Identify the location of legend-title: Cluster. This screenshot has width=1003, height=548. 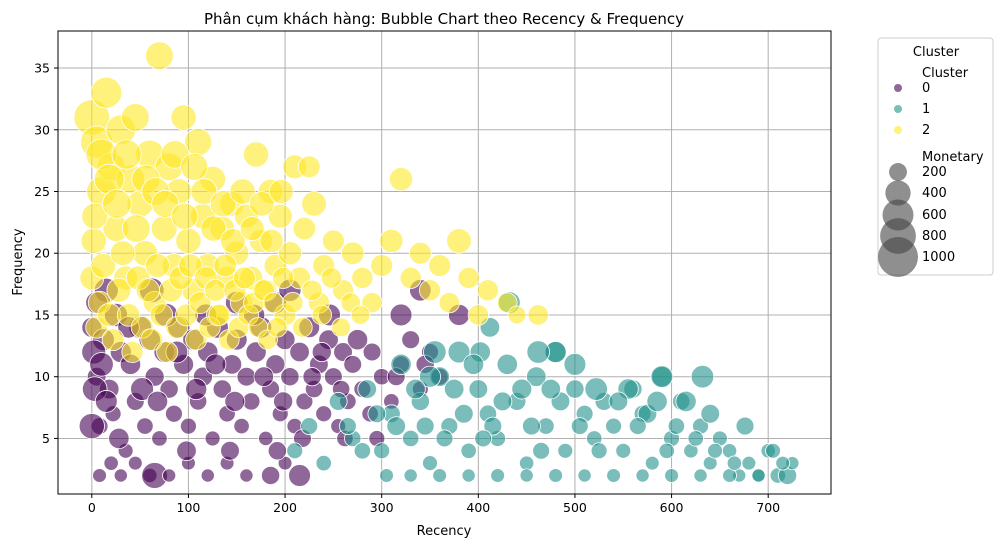
(936, 52).